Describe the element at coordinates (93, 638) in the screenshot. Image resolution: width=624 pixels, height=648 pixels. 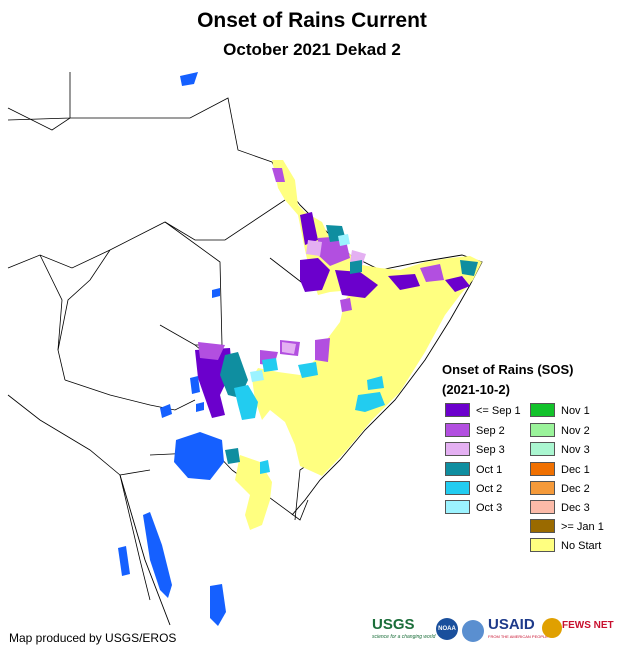
I see `map-credit: Map produced by USGS/EROS` at that location.